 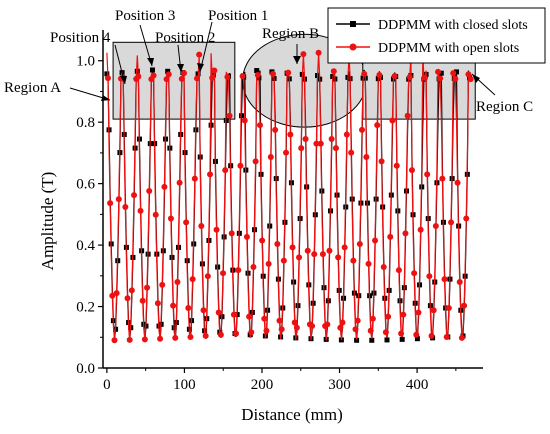 What do you see at coordinates (353, 24) in the screenshot?
I see `legend-closed-marker` at bounding box center [353, 24].